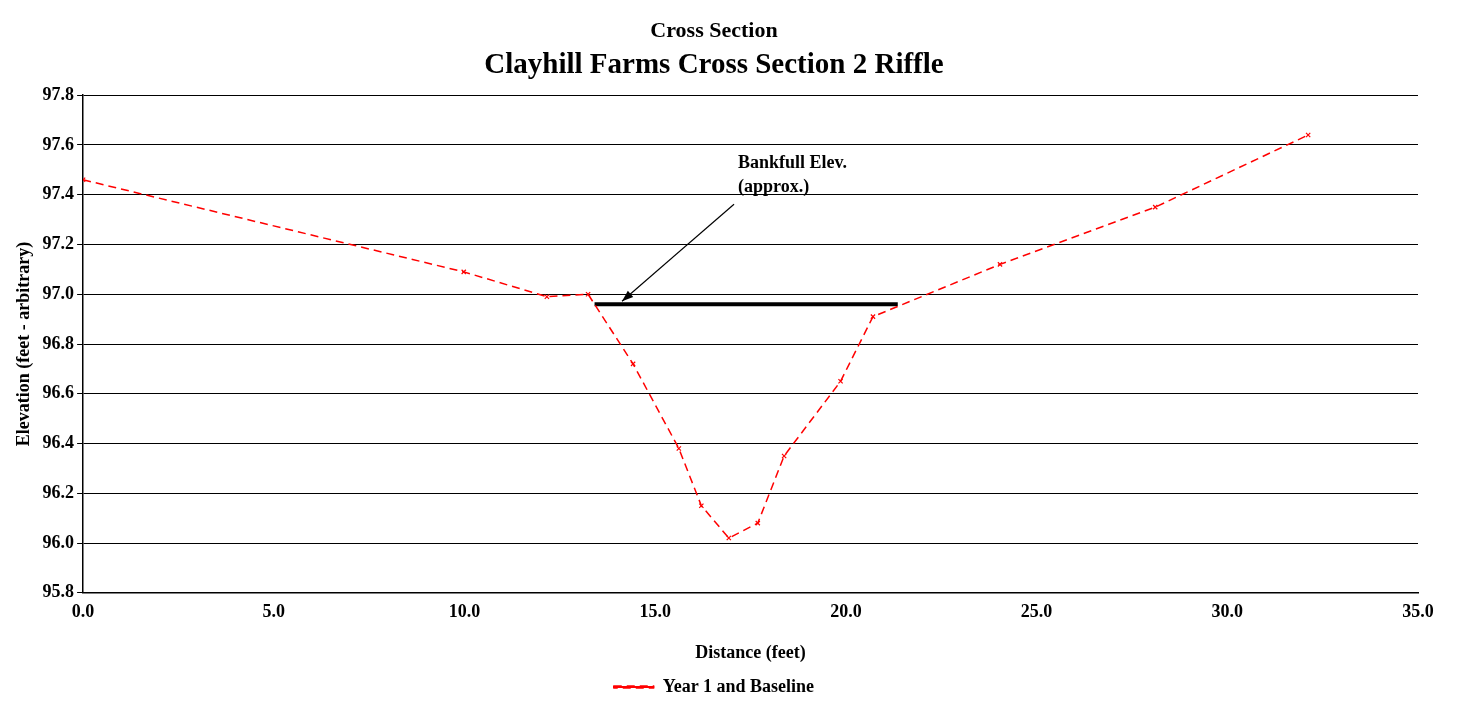 The width and height of the screenshot is (1468, 710). What do you see at coordinates (83, 611) in the screenshot?
I see `x-tick-label: 0.0` at bounding box center [83, 611].